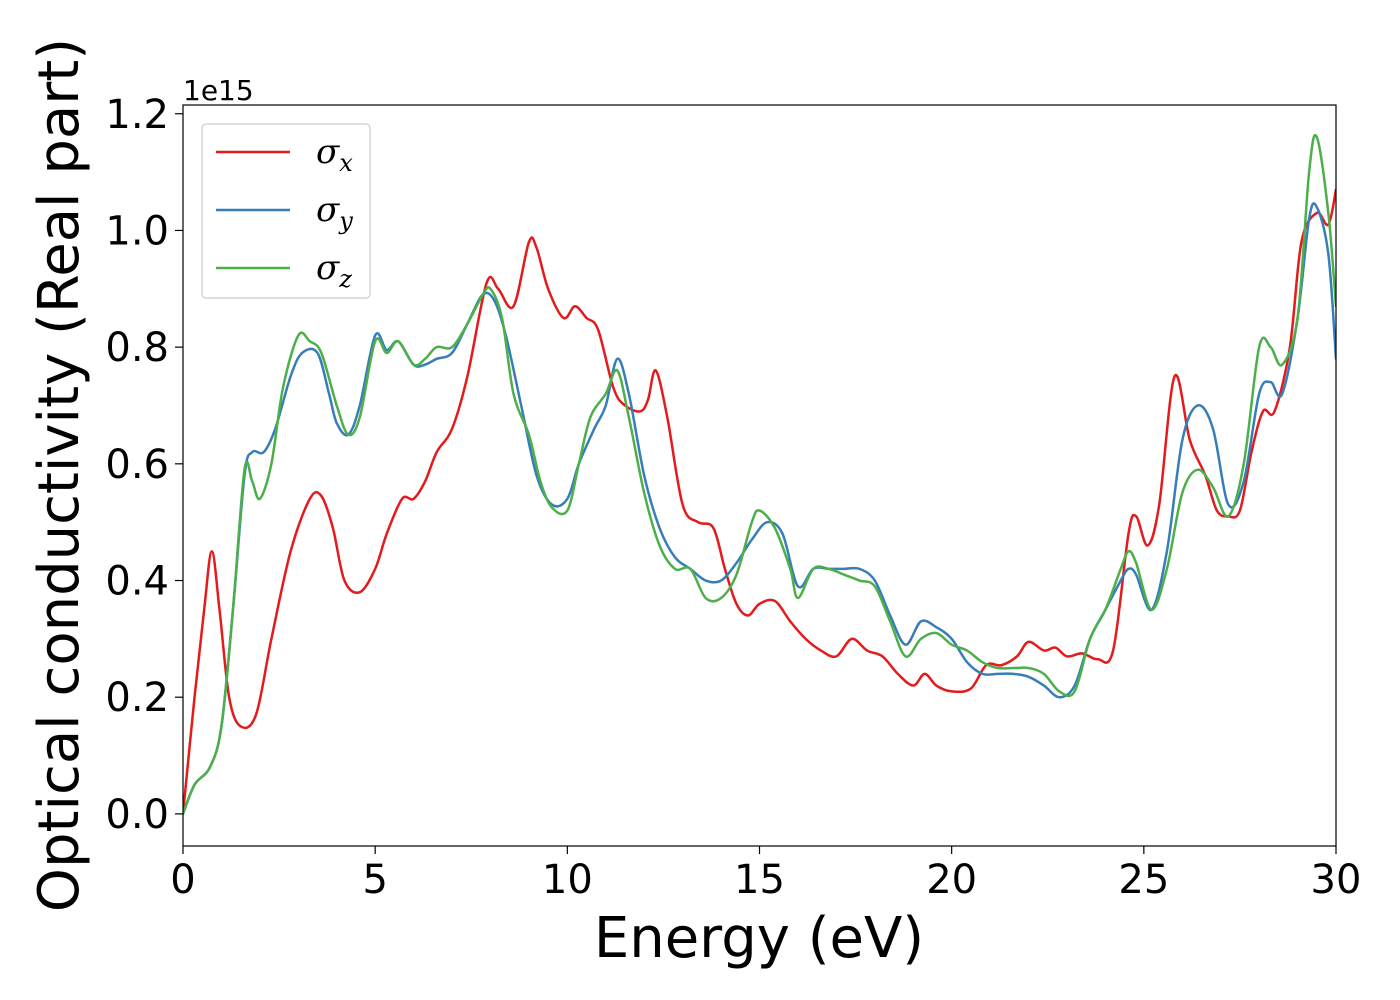 The height and width of the screenshot is (1000, 1400). I want to click on x-tick-label: 5, so click(374, 880).